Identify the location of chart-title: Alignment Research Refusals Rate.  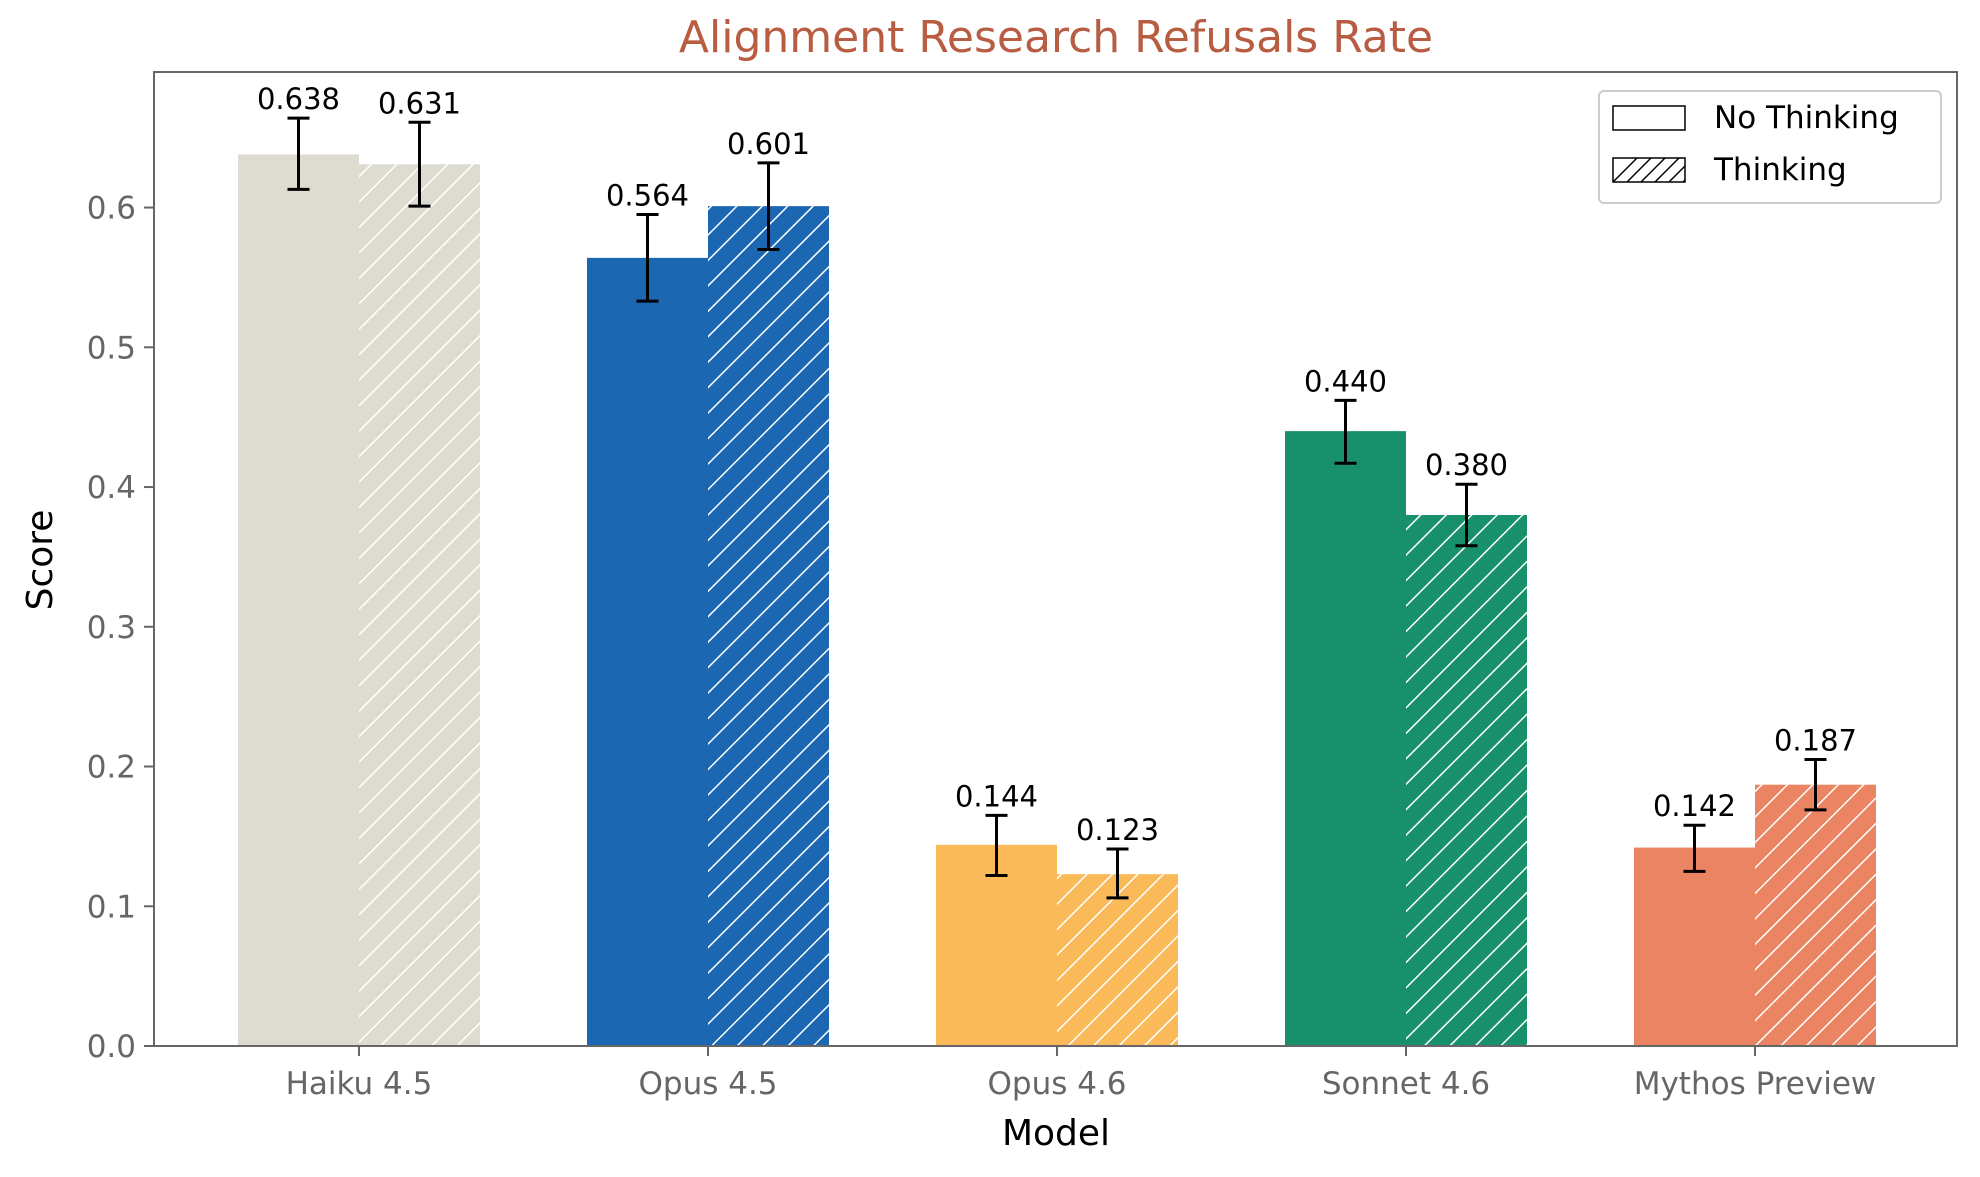
(1056, 37).